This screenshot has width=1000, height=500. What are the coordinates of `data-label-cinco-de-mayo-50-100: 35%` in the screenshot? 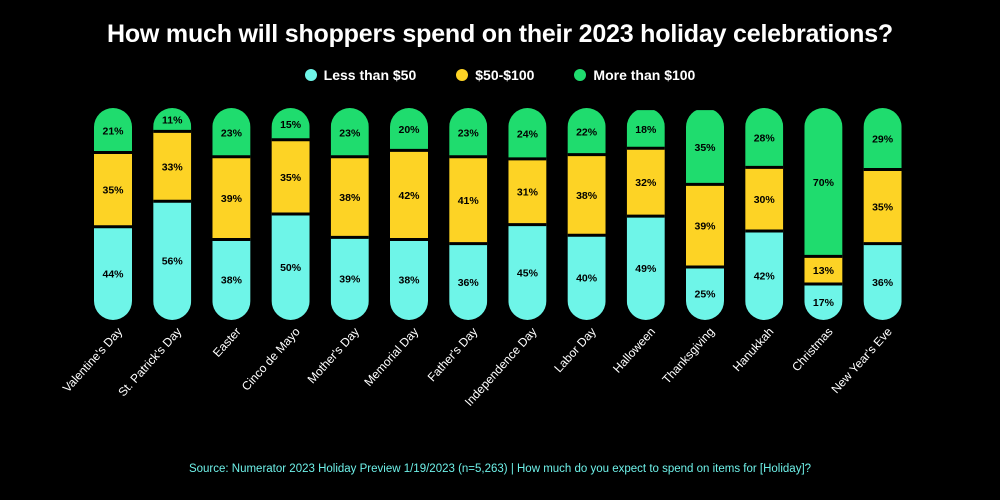 It's located at (291, 178).